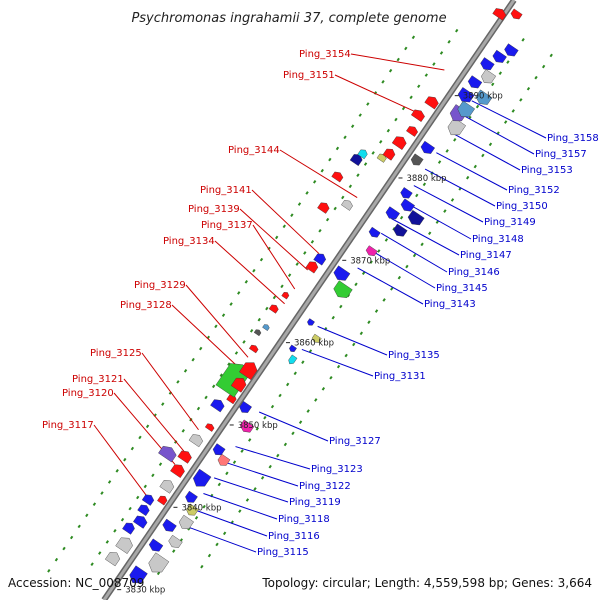 The image size is (600, 600). What do you see at coordinates (486, 255) in the screenshot?
I see `gene-label-right: Ping_3147` at bounding box center [486, 255].